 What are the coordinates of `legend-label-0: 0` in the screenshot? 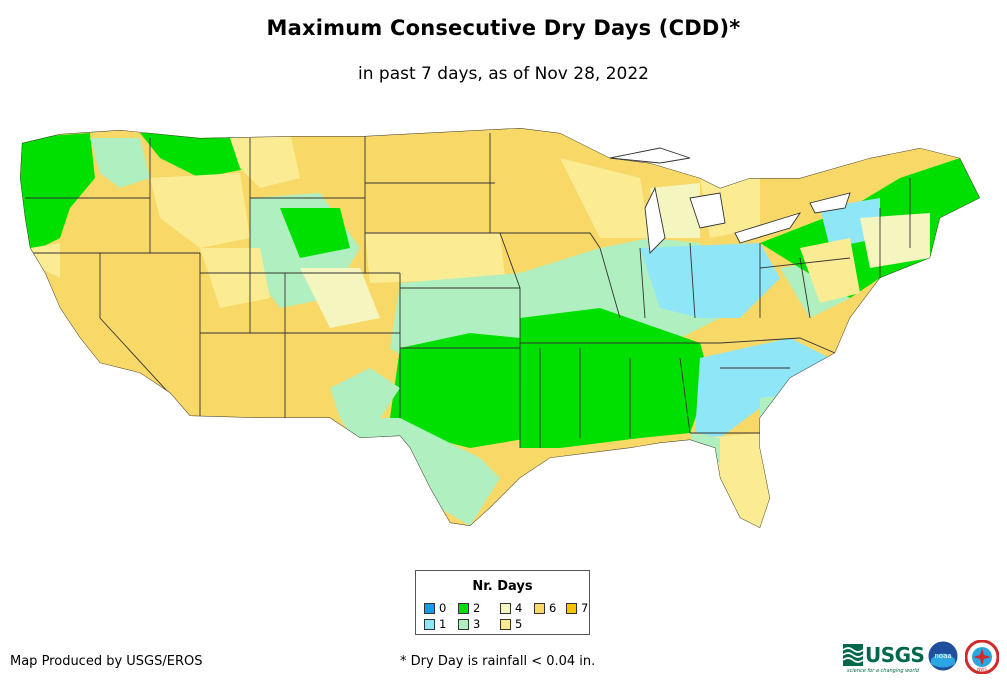 It's located at (443, 608).